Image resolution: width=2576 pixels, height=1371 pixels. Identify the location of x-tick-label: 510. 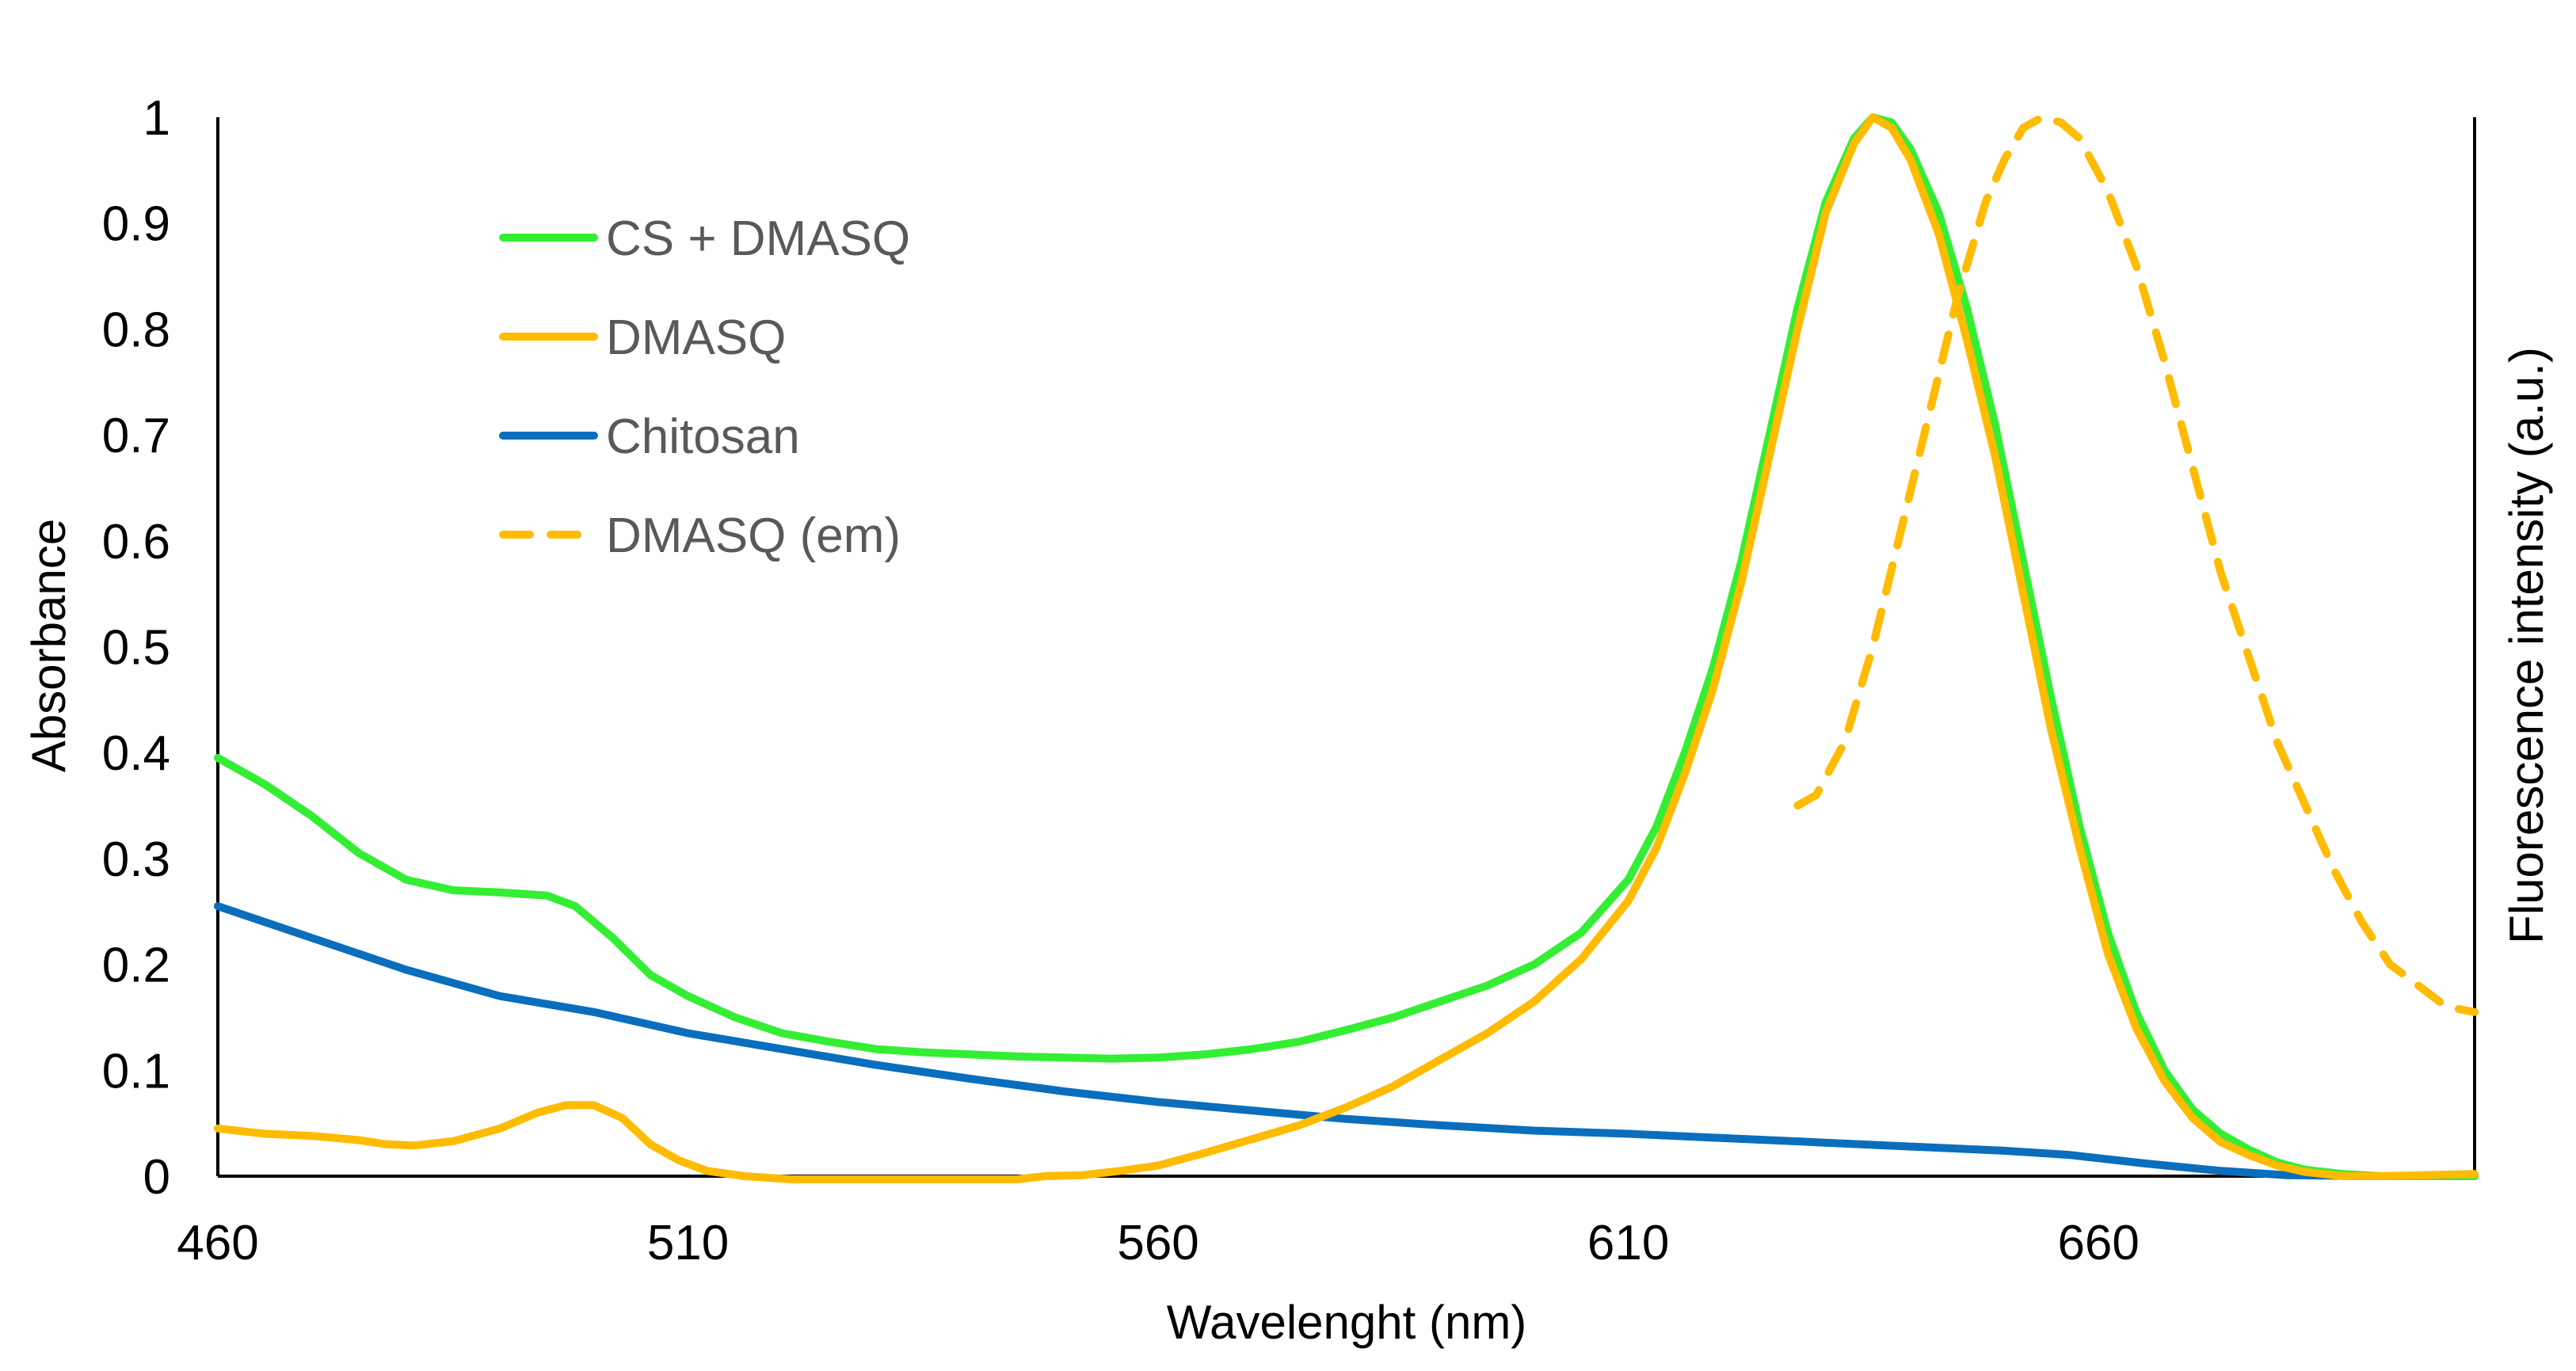
(688, 1243).